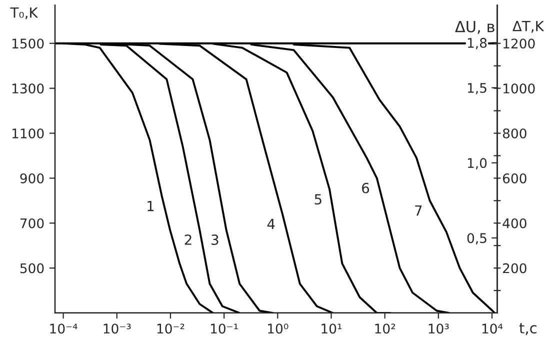 This screenshot has height=343, width=550. Describe the element at coordinates (224, 329) in the screenshot. I see `x-tick-label: 10⁻¹` at that location.